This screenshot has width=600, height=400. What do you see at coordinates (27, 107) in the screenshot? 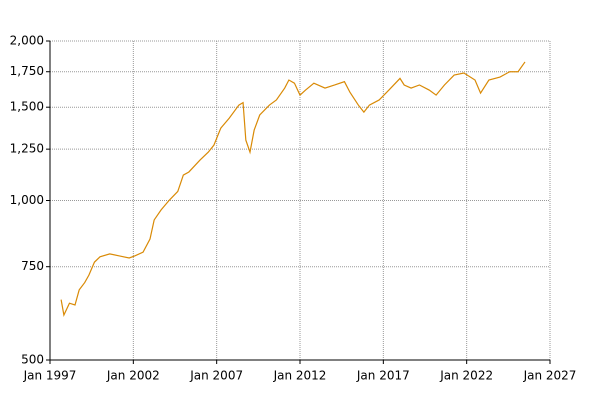
I see `y-tick-label: 1,500` at bounding box center [27, 107].